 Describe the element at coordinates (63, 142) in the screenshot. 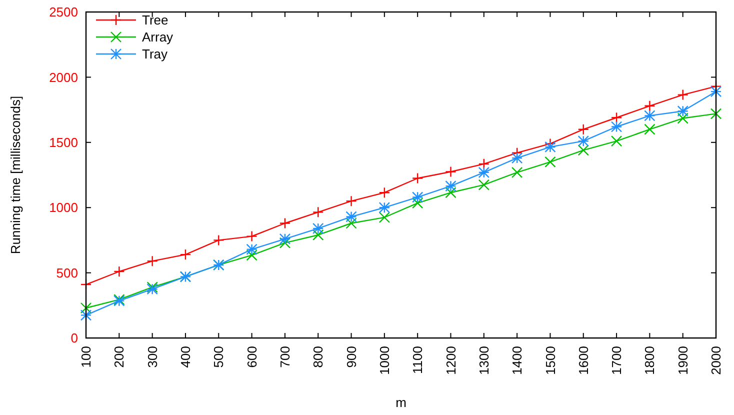

I see `y-tick-label: 1500` at that location.